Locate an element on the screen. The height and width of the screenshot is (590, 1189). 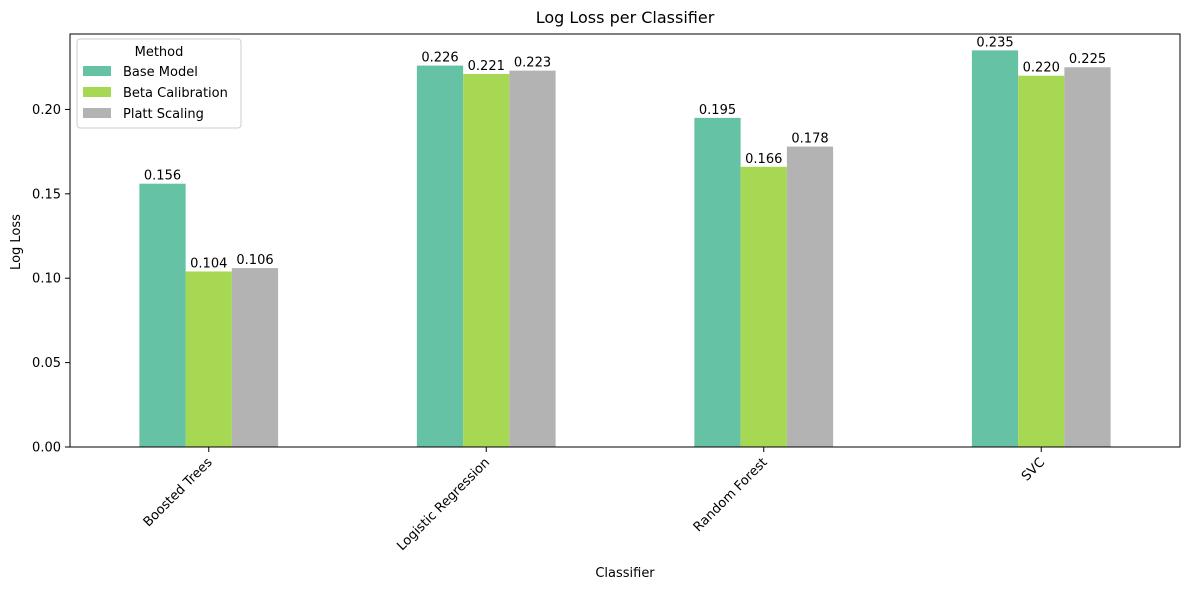
data-label: 0.226 is located at coordinates (439, 58).